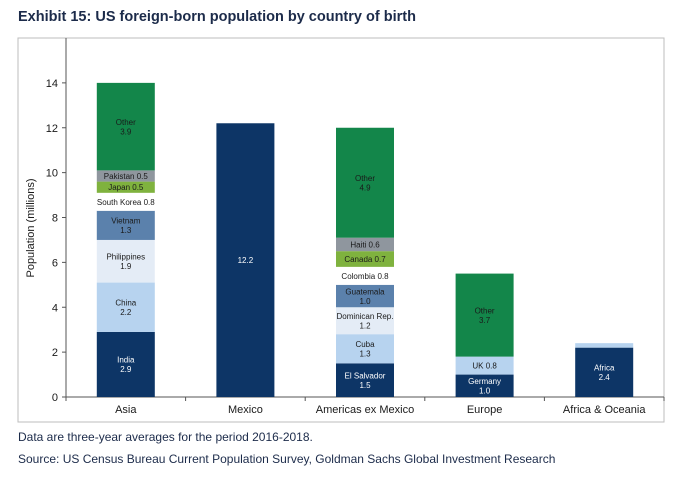 This screenshot has height=482, width=680. I want to click on data-label: Vietnam 1.3, so click(126, 226).